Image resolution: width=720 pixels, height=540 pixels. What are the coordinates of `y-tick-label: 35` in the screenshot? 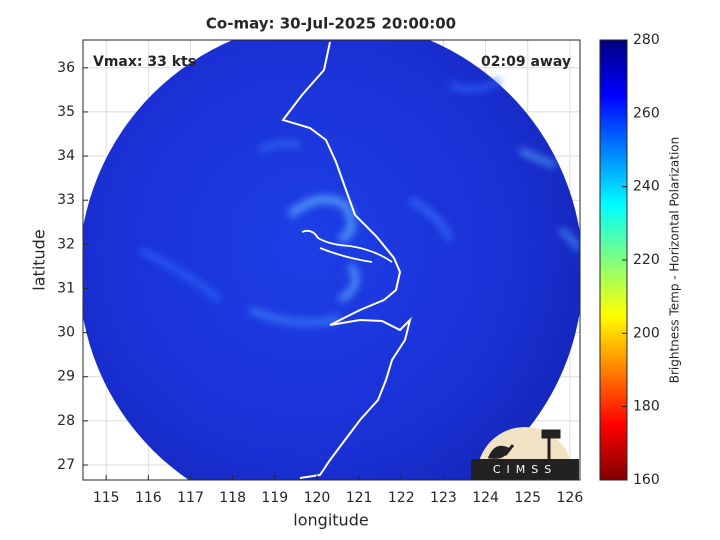 It's located at (66, 112).